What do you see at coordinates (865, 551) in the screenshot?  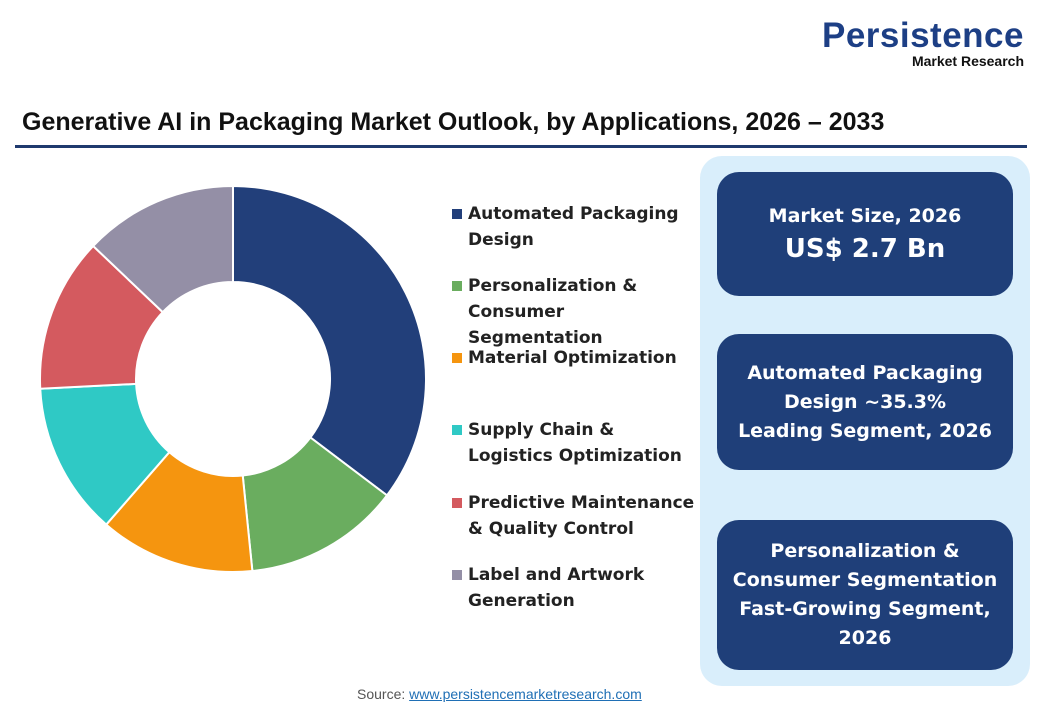 I see `card-line: Personalization &` at bounding box center [865, 551].